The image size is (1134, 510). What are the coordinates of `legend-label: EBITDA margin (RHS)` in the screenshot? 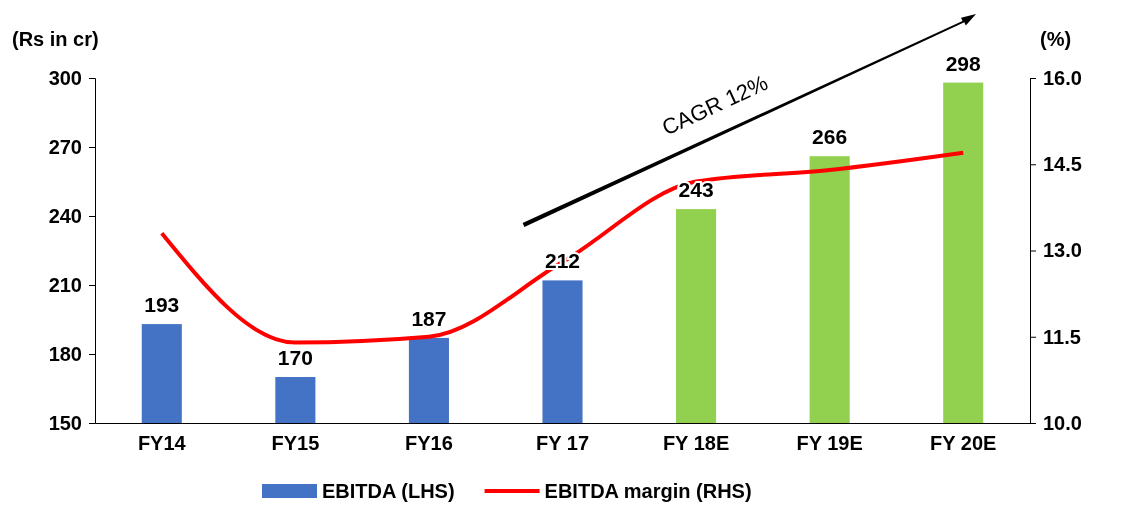 It's located at (648, 491).